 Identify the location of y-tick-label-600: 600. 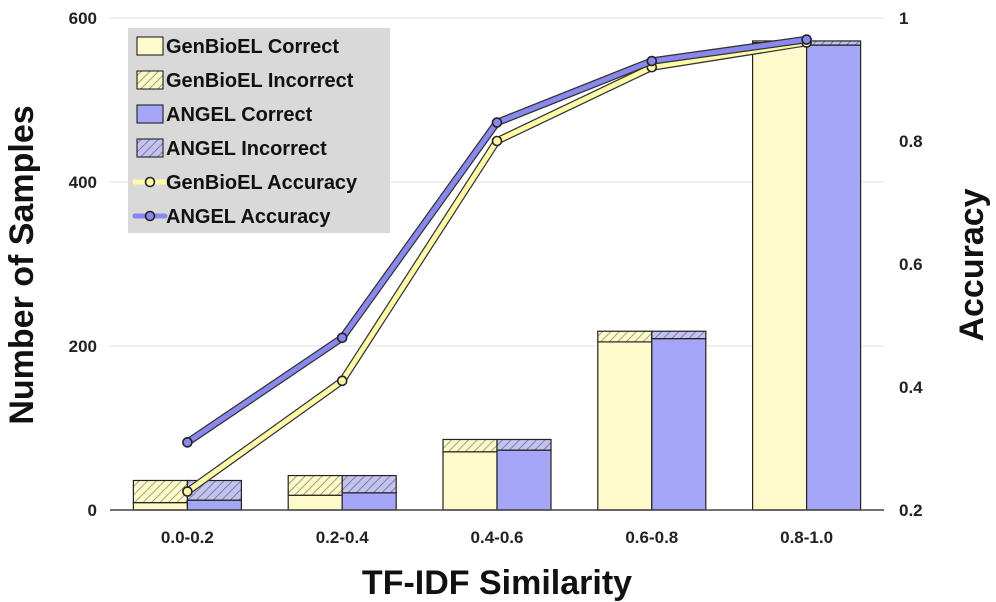
(83, 18).